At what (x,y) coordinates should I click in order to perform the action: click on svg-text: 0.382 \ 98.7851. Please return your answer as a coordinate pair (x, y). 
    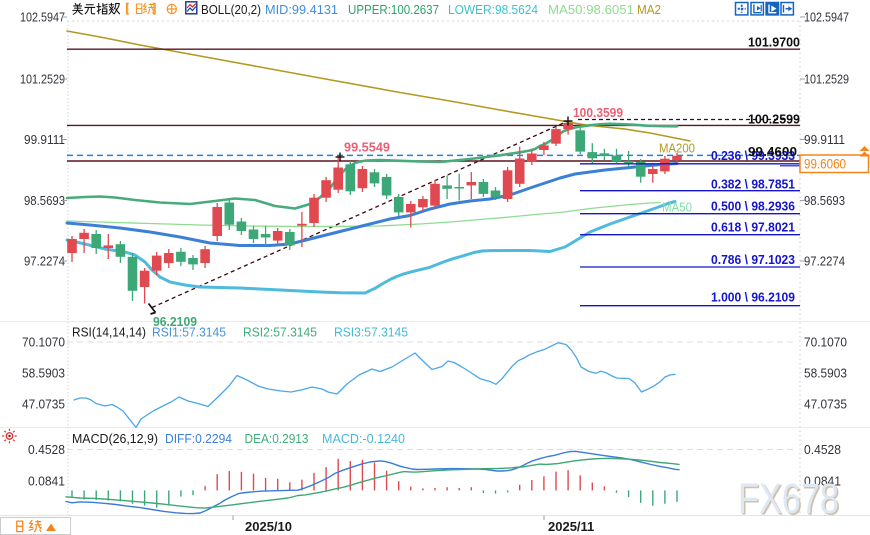
    Looking at the image, I should click on (753, 184).